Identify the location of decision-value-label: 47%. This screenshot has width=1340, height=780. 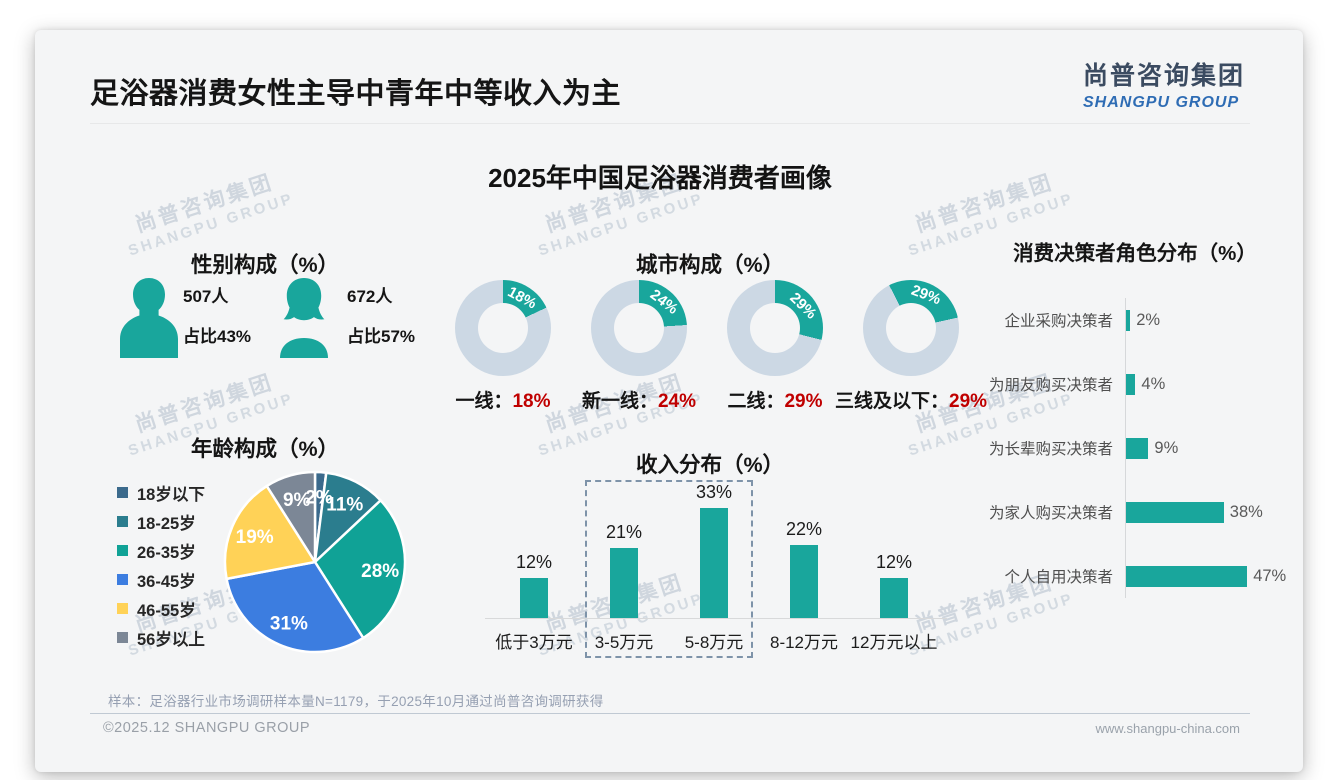
(1270, 575).